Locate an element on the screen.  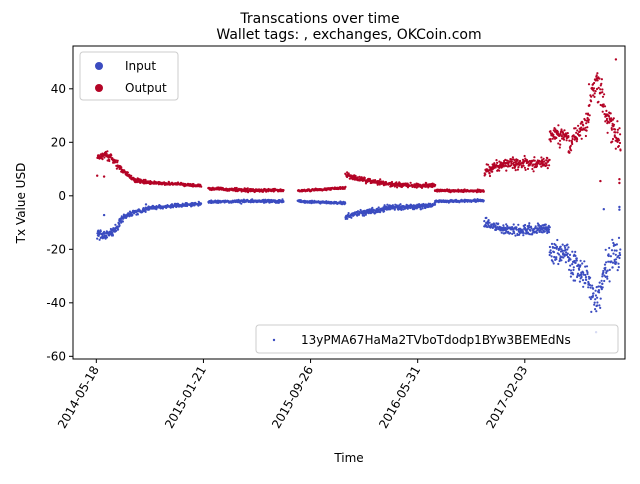
y-tick-label: -40 is located at coordinates (56, 303).